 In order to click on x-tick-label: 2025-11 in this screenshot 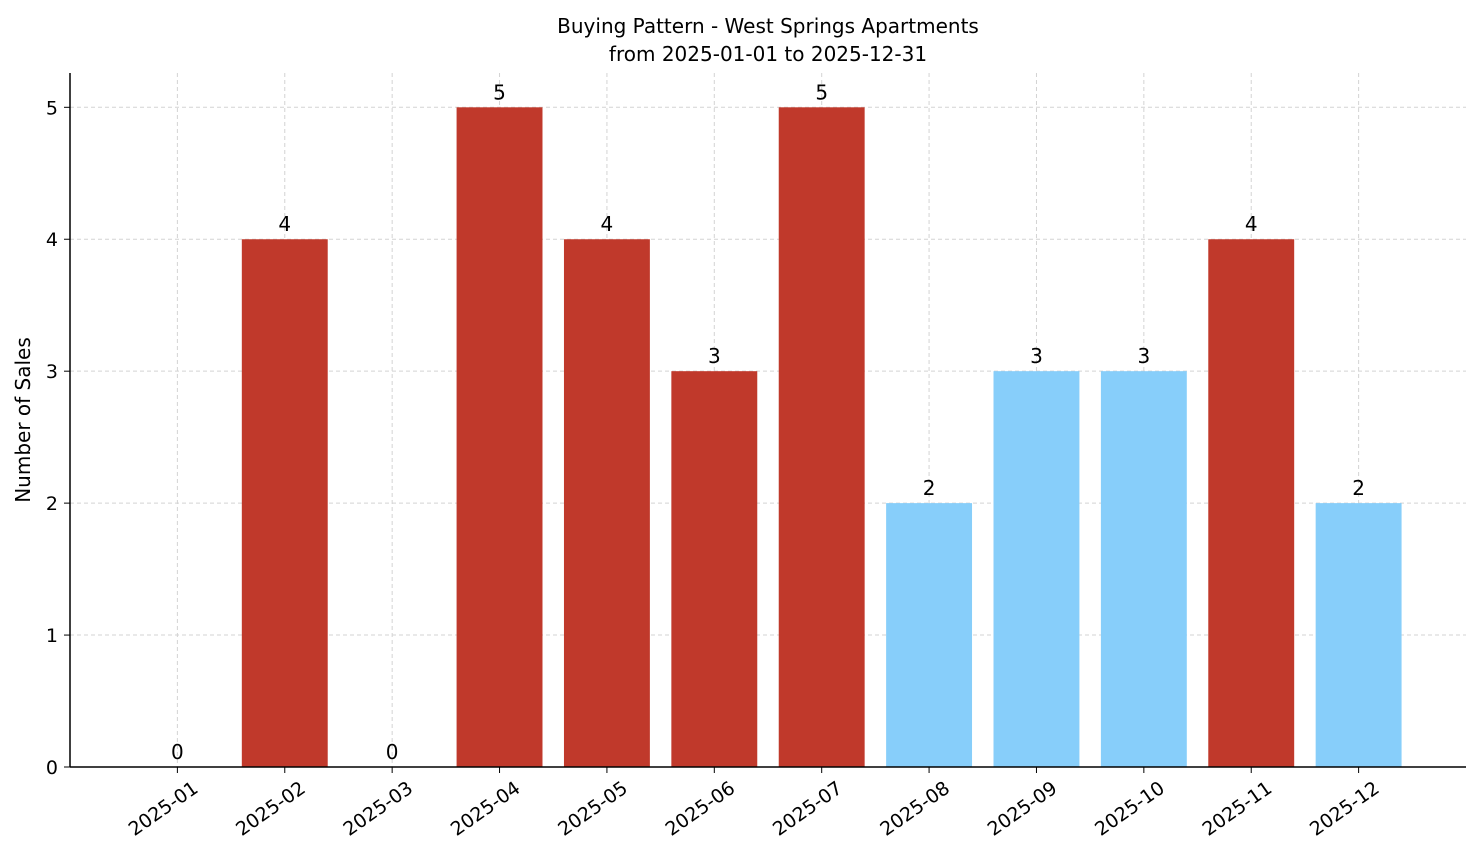, I will do `click(1237, 809)`.